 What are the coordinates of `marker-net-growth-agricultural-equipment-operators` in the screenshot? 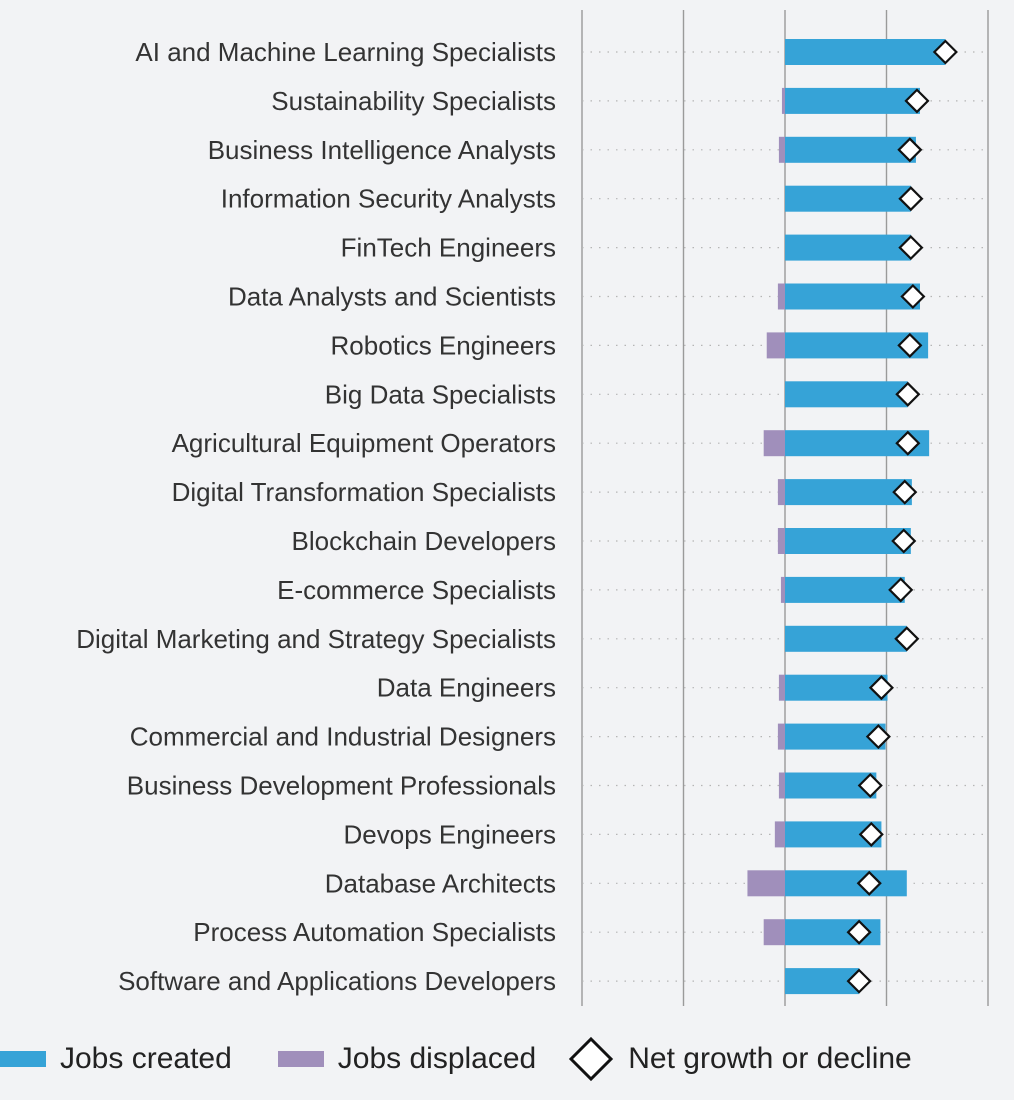 It's located at (908, 443).